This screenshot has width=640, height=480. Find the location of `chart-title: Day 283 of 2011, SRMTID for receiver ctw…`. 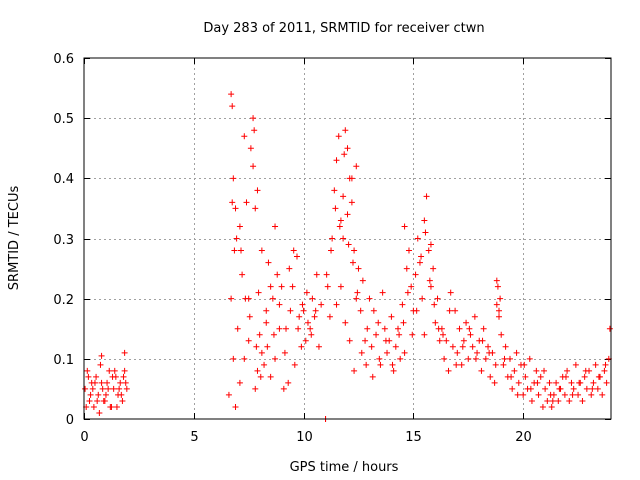

chart-title: Day 283 of 2011, SRMTID for receiver ctw… is located at coordinates (343, 28).